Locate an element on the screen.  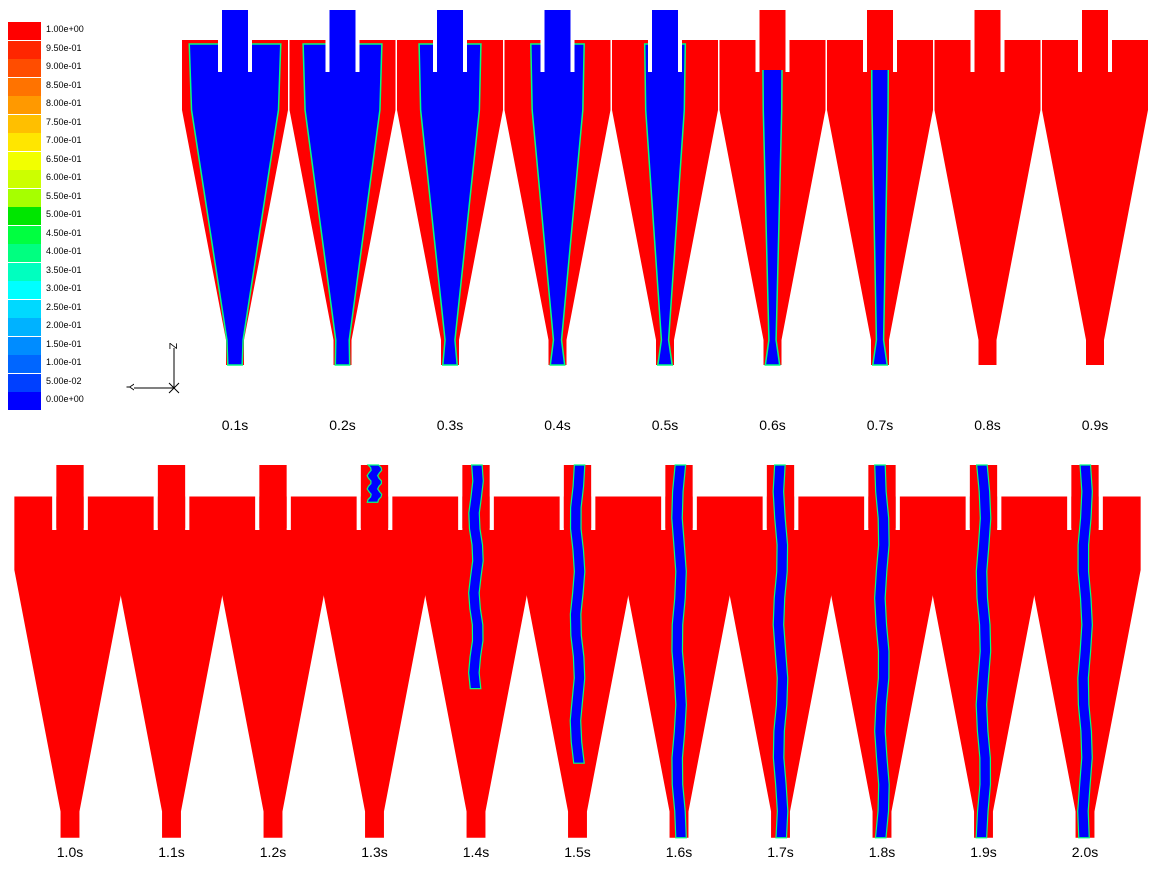
legend-row: 6.00e-01 is located at coordinates (68, 179).